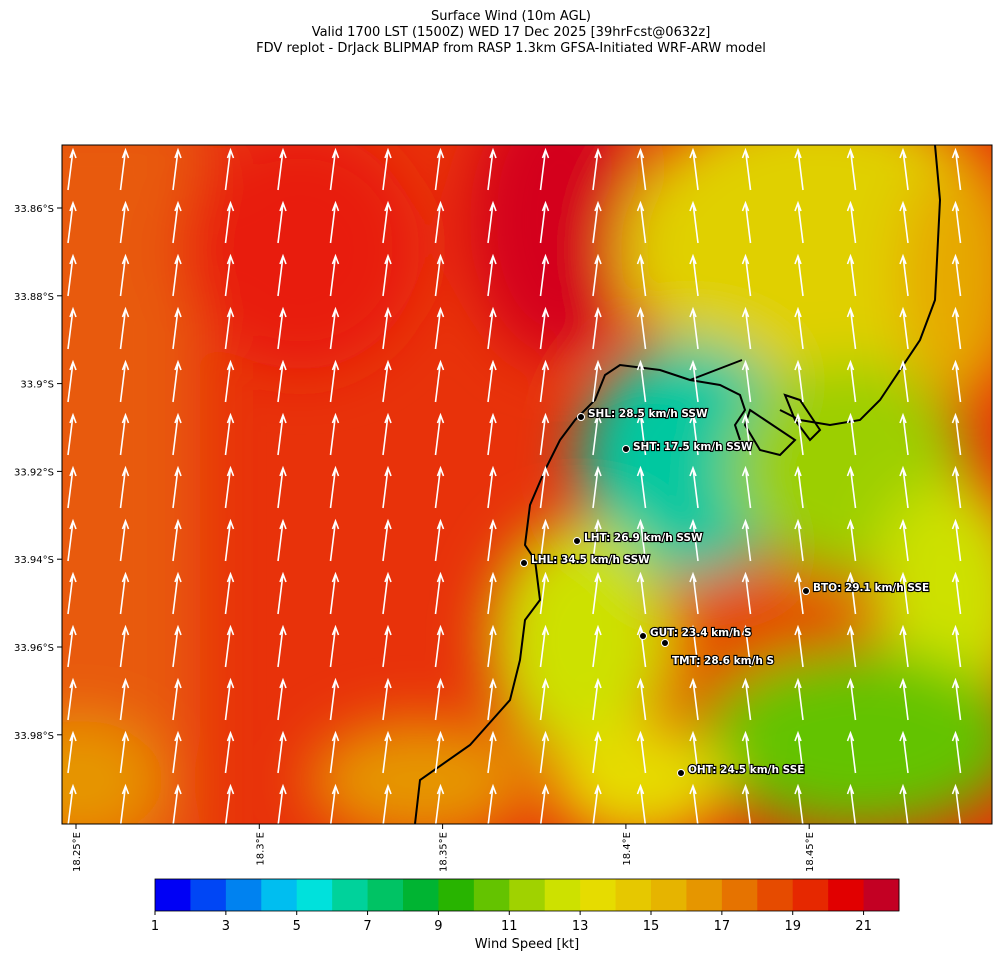 The image size is (1001, 962). I want to click on lat-tick-label: 33.9°S, so click(37, 385).